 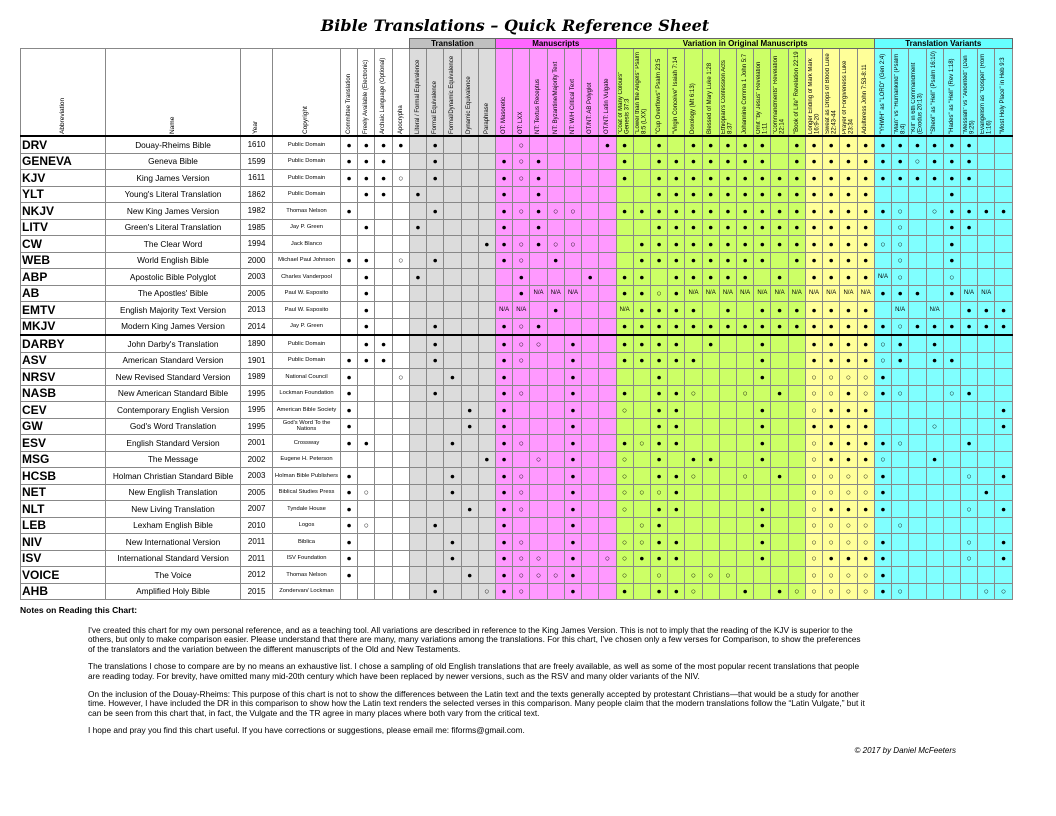 What do you see at coordinates (848, 97) in the screenshot?
I see `column-label: Prayer of Forgiveness Luke 23:34` at bounding box center [848, 97].